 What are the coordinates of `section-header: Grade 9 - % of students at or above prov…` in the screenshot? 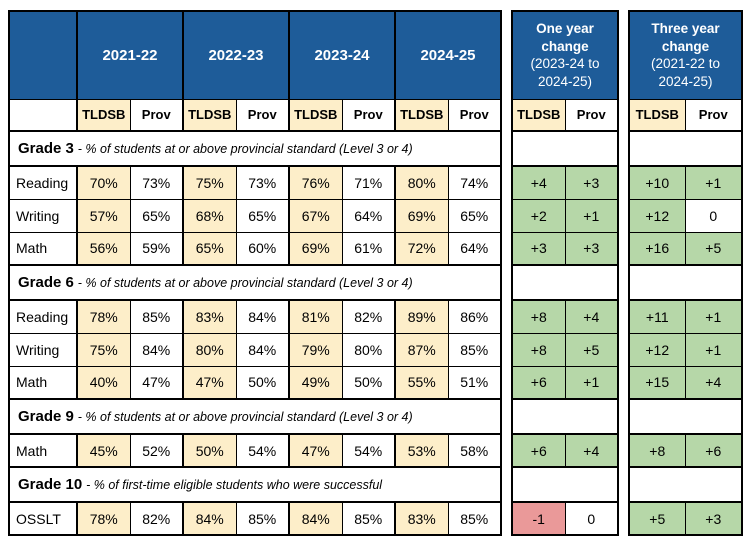 It's located at (255, 416).